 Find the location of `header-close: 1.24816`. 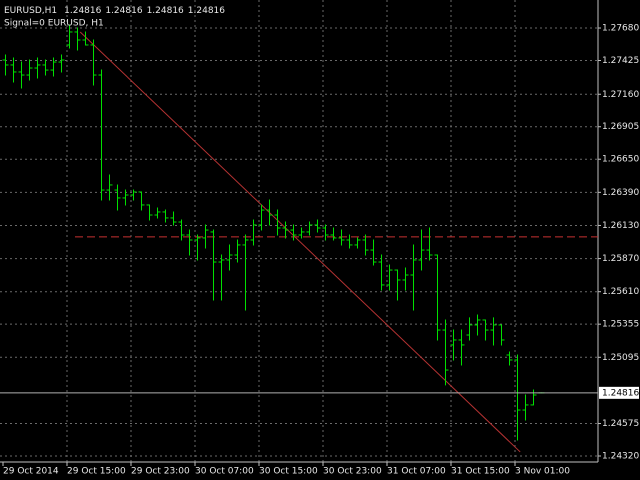

header-close: 1.24816 is located at coordinates (206, 11).